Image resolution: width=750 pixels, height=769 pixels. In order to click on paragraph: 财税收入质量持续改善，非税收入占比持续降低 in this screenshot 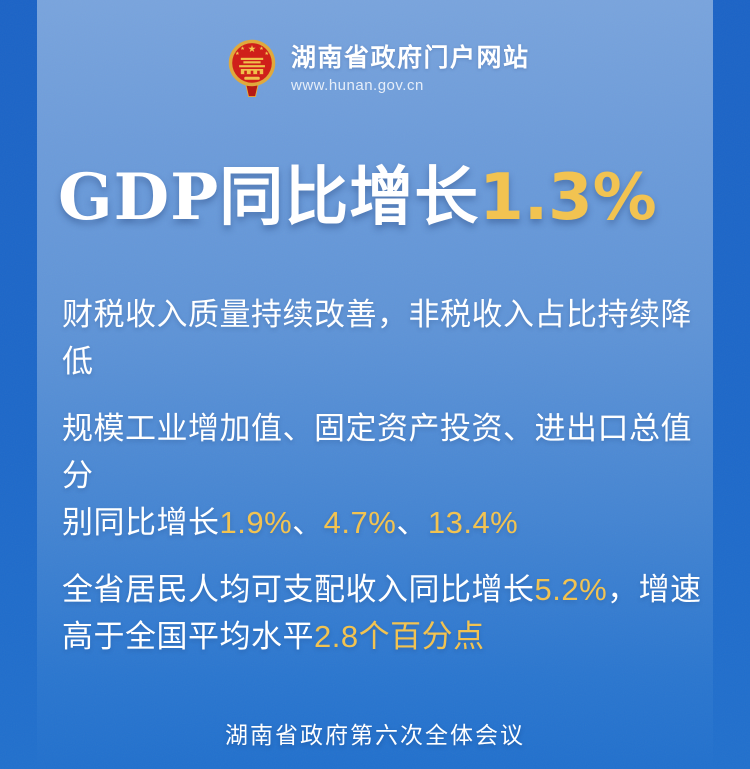, I will do `click(384, 338)`.